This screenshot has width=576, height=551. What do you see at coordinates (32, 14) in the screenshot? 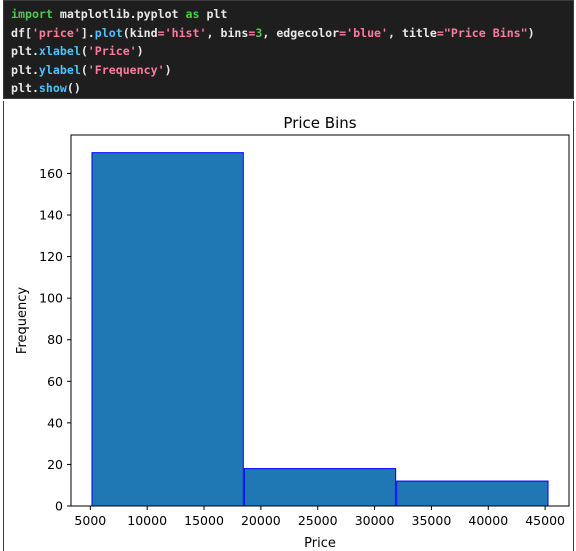
I see `code-token: import` at bounding box center [32, 14].